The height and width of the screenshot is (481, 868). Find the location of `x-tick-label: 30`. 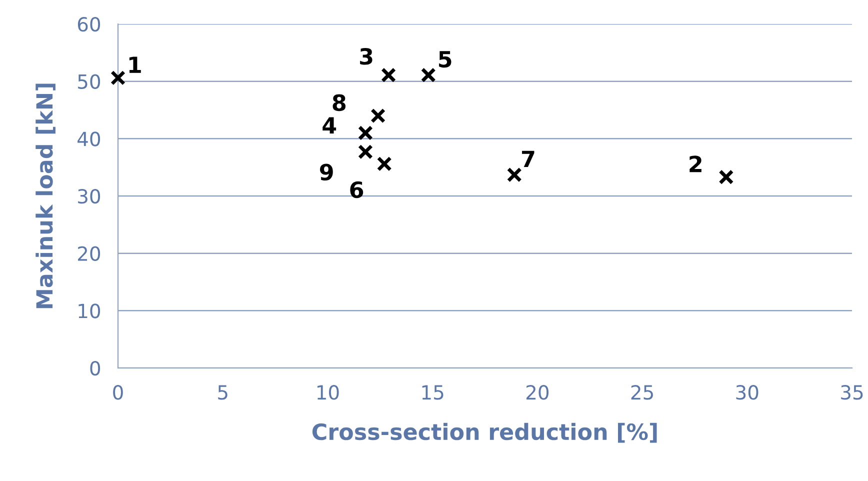

x-tick-label: 30 is located at coordinates (747, 392).